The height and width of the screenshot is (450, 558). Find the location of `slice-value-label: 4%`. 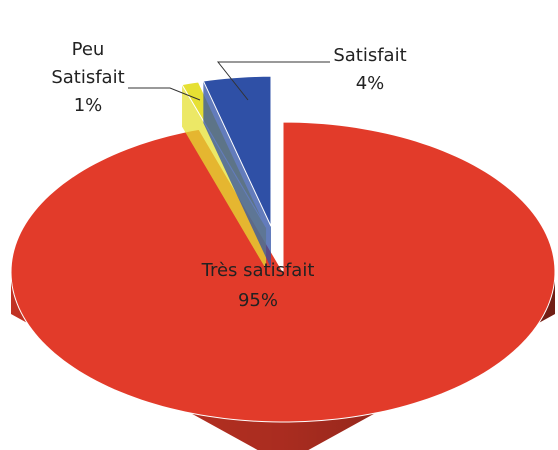

slice-value-label: 4% is located at coordinates (370, 83).